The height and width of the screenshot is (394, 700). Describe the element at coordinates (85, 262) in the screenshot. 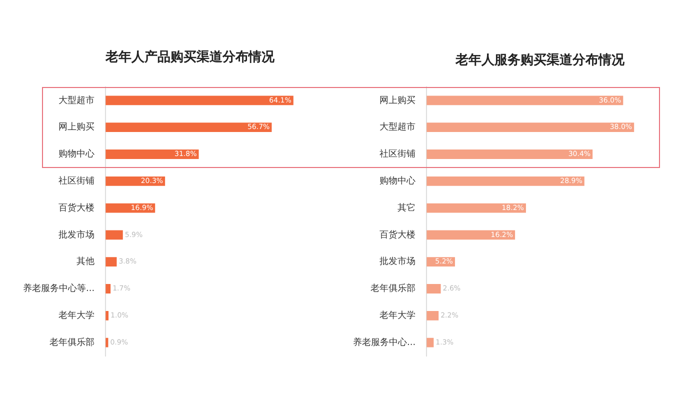

I see `y-tick-label: 其他` at that location.